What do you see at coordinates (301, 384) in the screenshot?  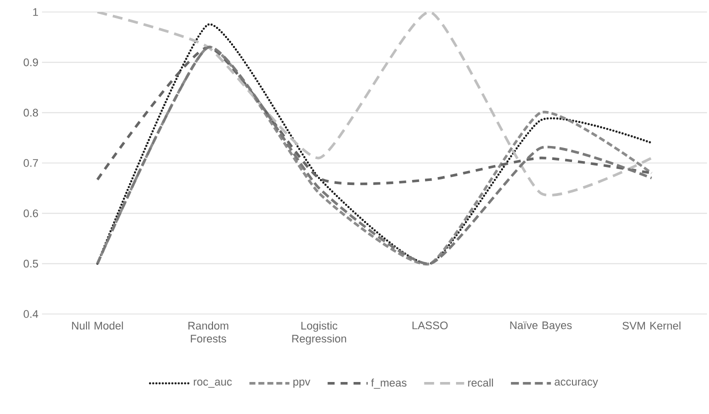 I see `legend-label: ppv` at bounding box center [301, 384].